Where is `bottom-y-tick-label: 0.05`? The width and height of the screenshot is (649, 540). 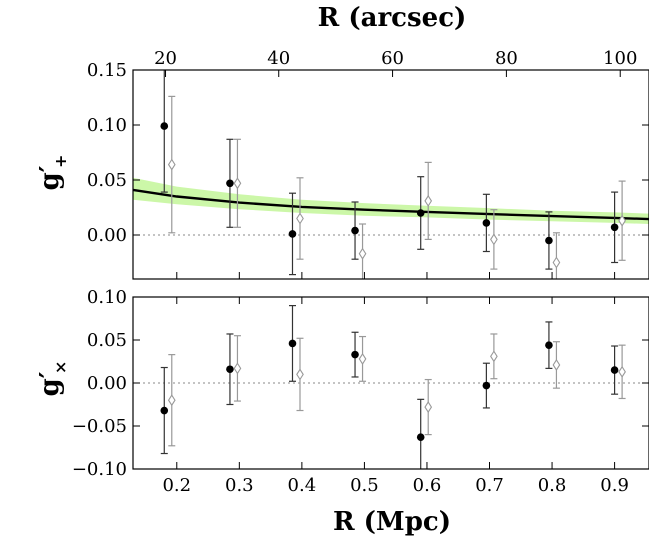 bottom-y-tick-label: 0.05 is located at coordinates (107, 340).